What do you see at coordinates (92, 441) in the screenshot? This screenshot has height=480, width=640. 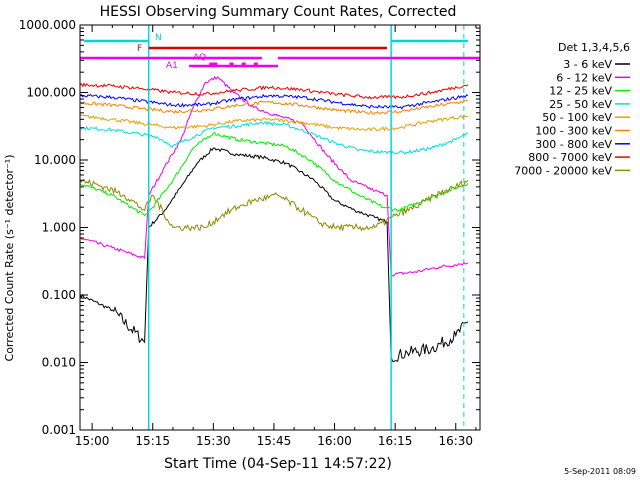 I see `x-tick-label-0: 15:00` at bounding box center [92, 441].